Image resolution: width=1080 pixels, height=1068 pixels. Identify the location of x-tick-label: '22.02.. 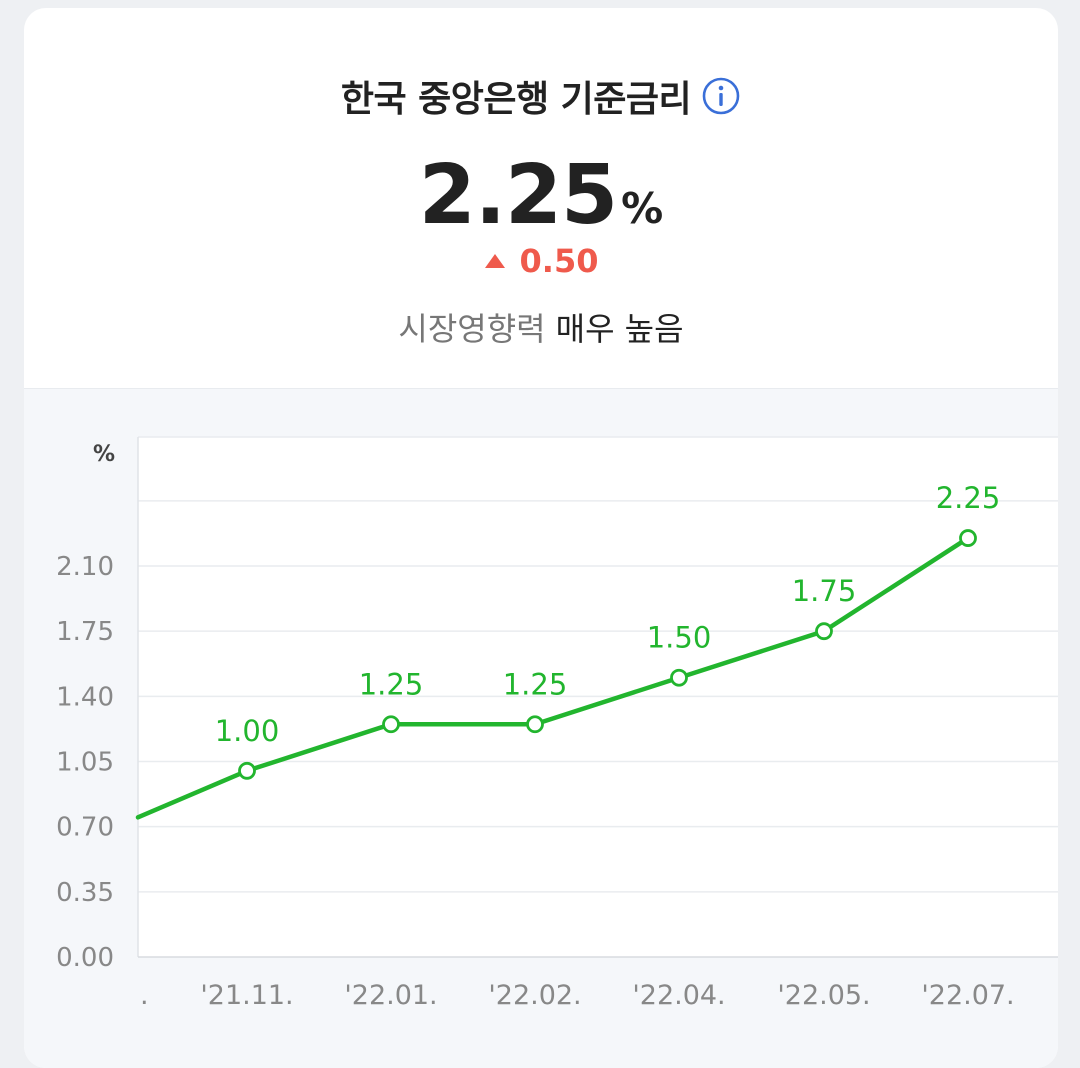
(534, 995).